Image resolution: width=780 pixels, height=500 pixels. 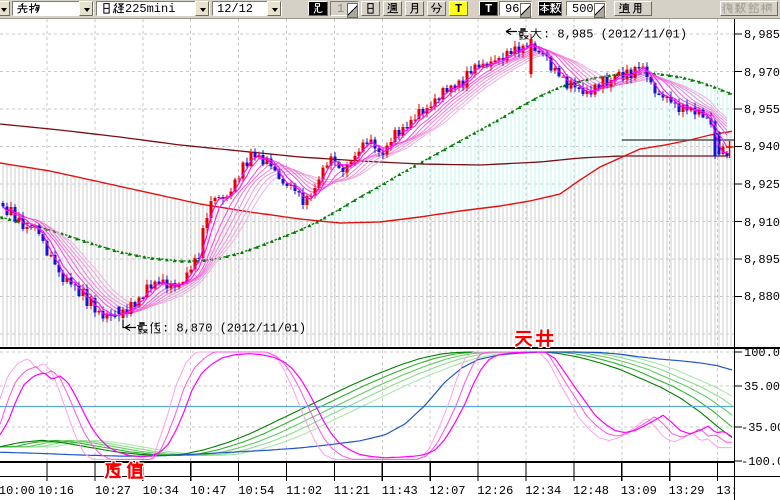 What do you see at coordinates (543, 491) in the screenshot?
I see `svg-text: 12:34` at bounding box center [543, 491].